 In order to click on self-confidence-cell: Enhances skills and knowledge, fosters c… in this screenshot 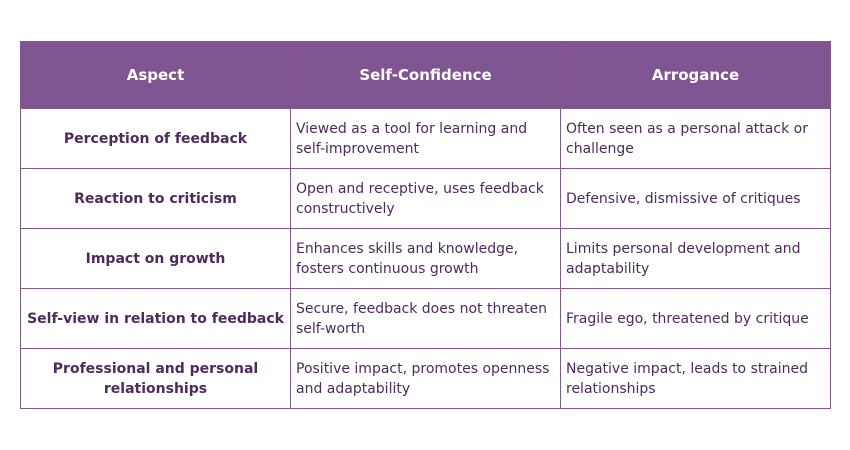, I will do `click(425, 258)`.